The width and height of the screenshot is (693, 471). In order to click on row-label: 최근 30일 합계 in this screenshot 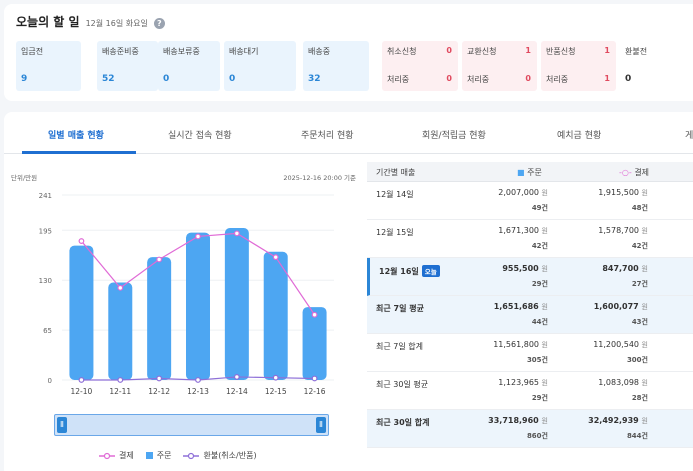, I will do `click(403, 422)`.